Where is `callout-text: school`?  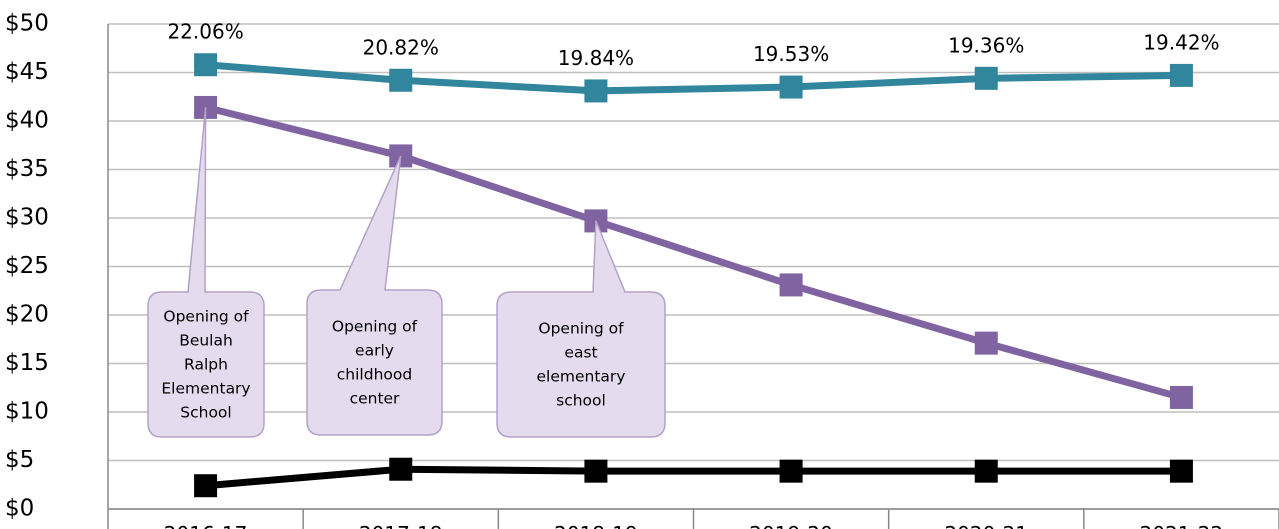
callout-text: school is located at coordinates (581, 401).